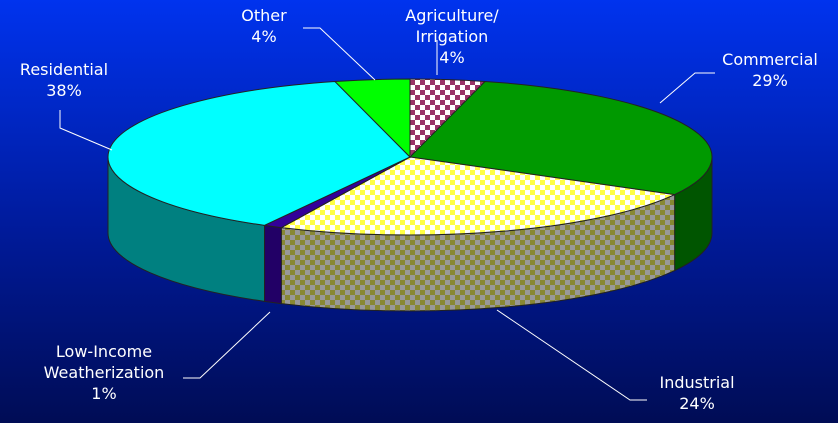  I want to click on data-label-industrial: Industrial, so click(696, 382).